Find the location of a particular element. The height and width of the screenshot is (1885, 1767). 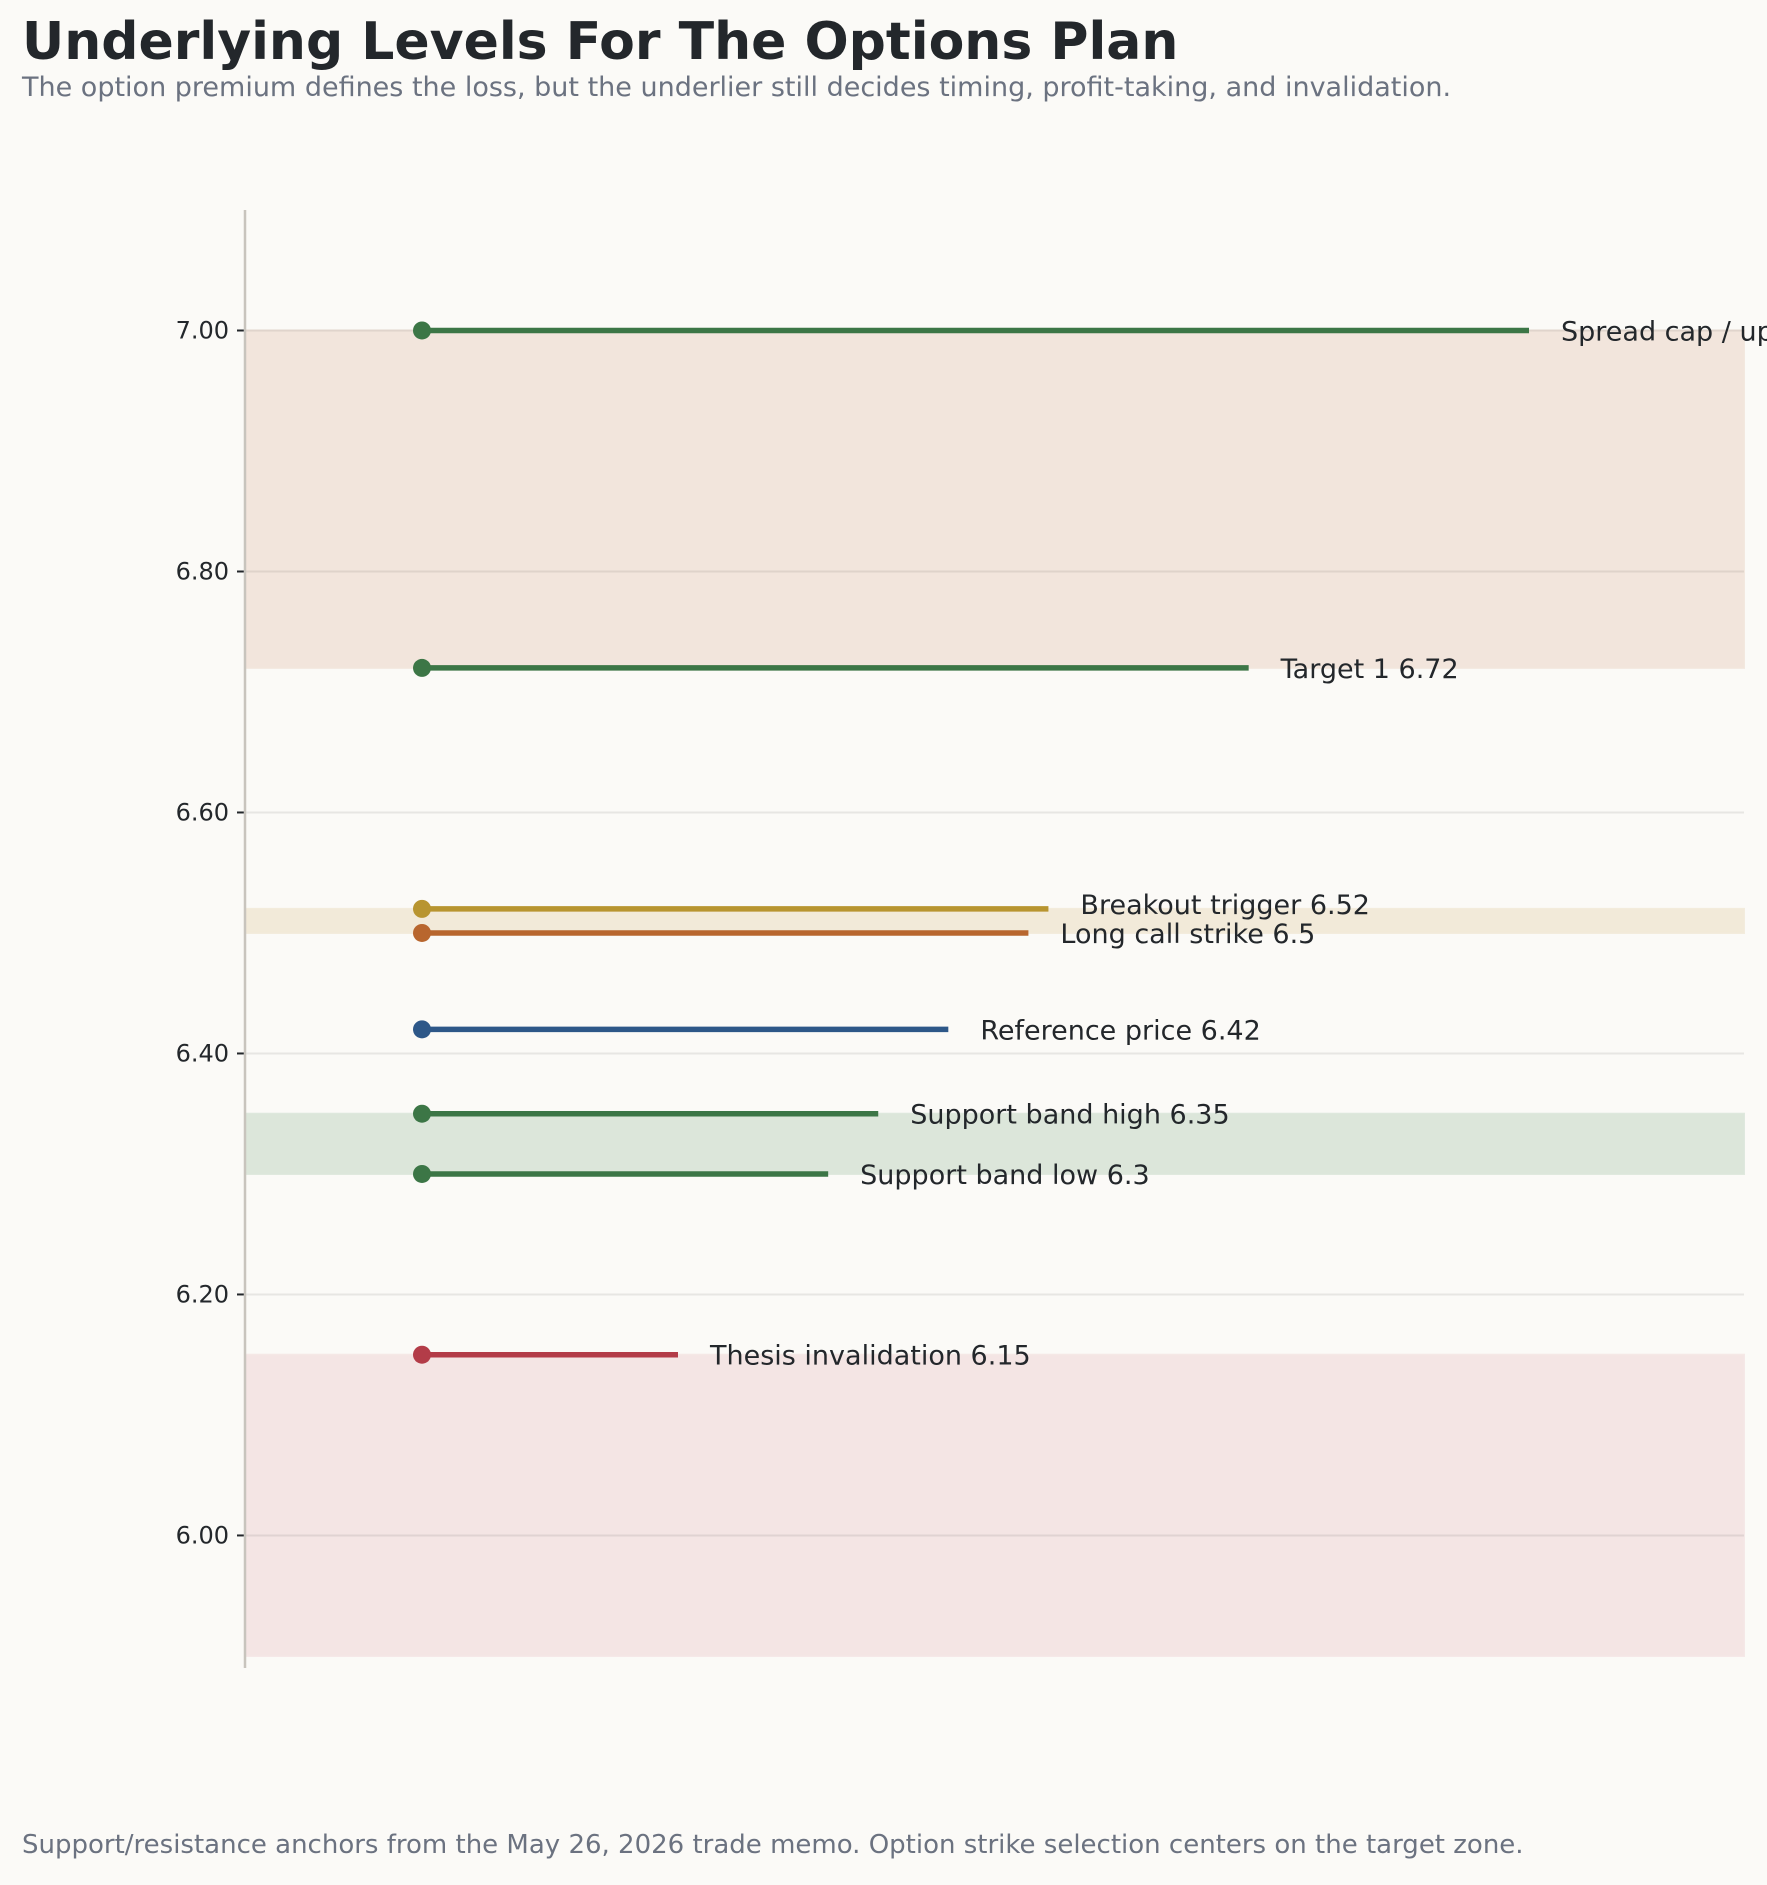

y-tick-label: 6.80 is located at coordinates (202, 571).